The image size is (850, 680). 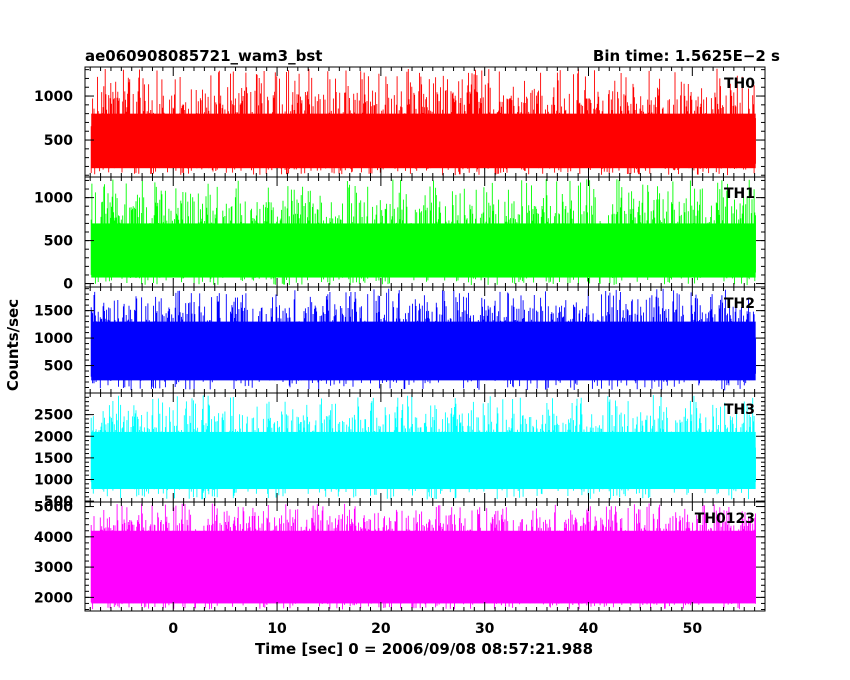 What do you see at coordinates (13, 345) in the screenshot?
I see `y-axis-label: Counts/sec` at bounding box center [13, 345].